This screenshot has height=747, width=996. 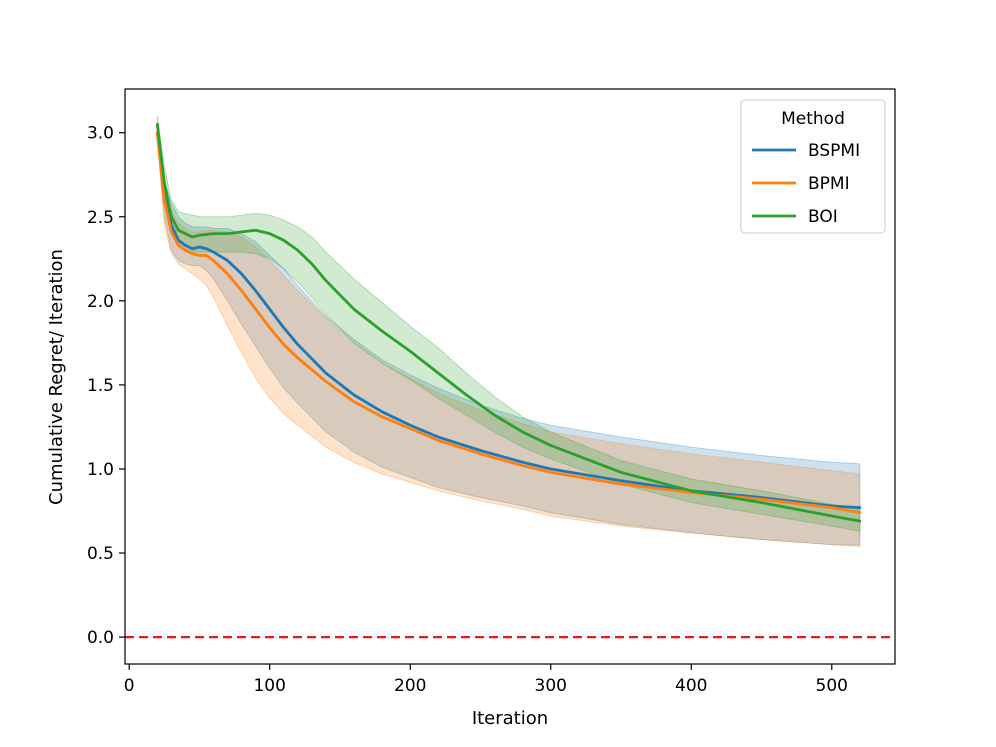 What do you see at coordinates (100, 638) in the screenshot?
I see `y-tick-label: 0.0` at bounding box center [100, 638].